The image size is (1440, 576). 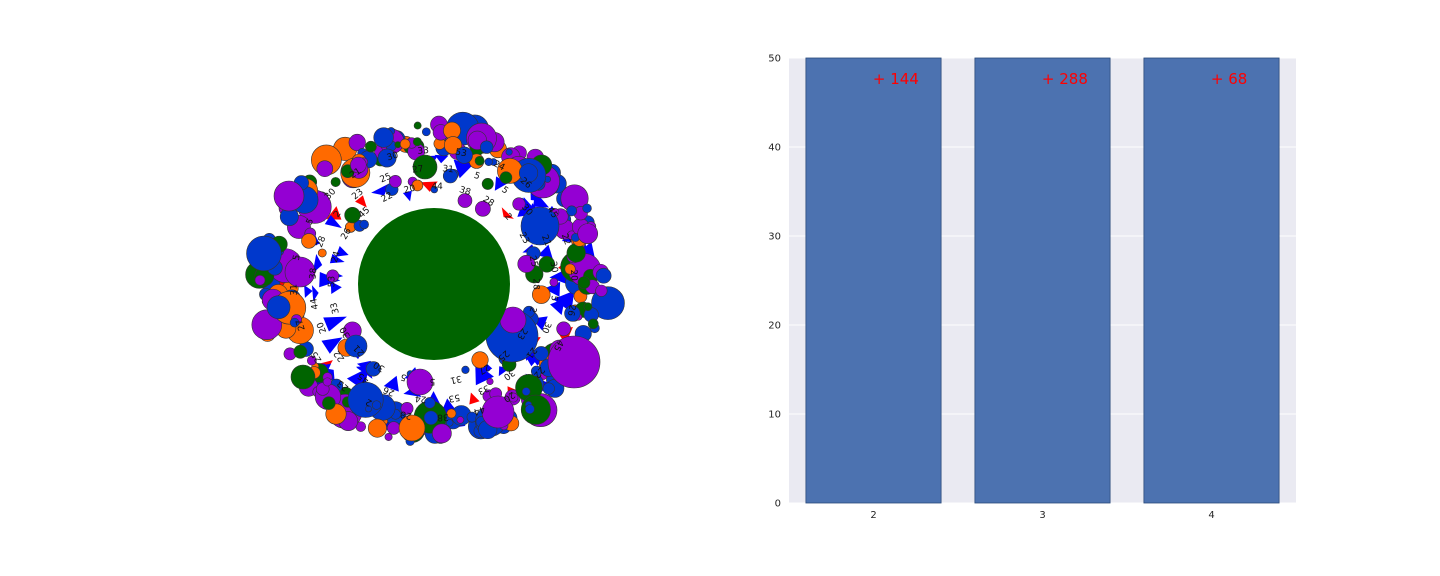 What do you see at coordinates (1229, 79) in the screenshot?
I see `bar-annotation: + 68` at bounding box center [1229, 79].